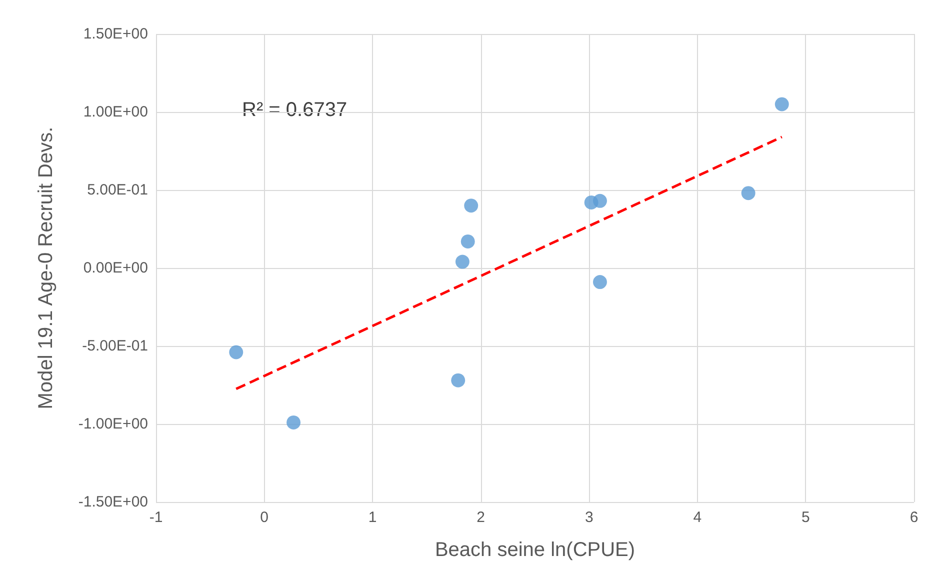 The image size is (933, 583). I want to click on x-tick-label: 0, so click(264, 517).